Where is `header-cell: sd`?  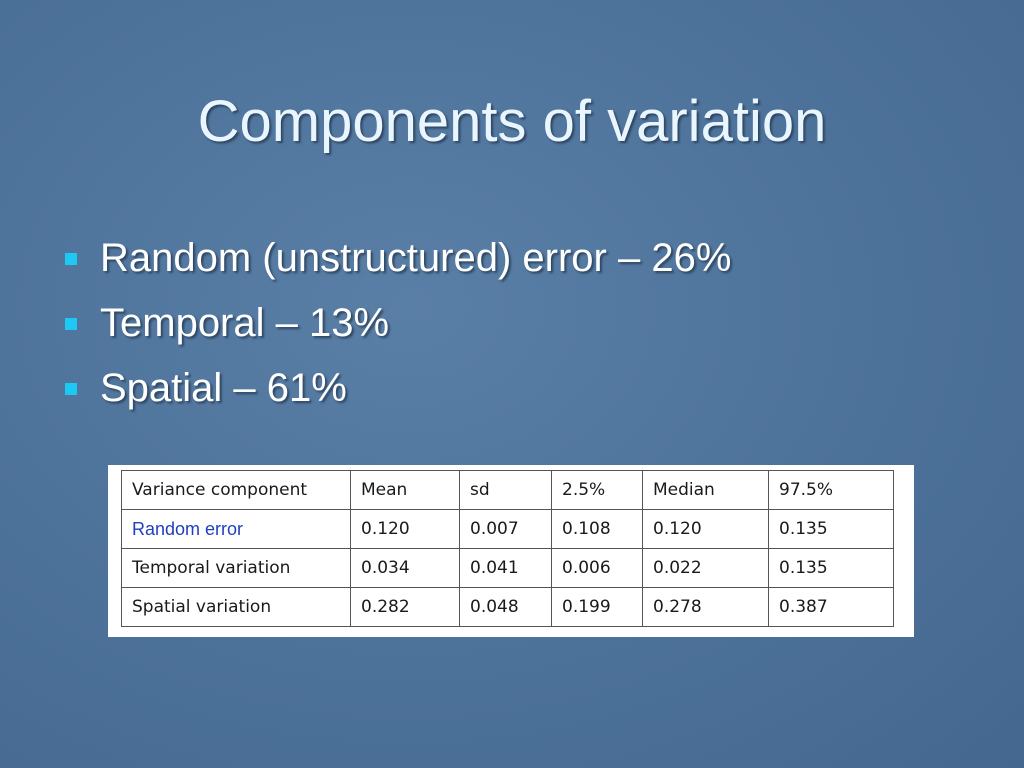 header-cell: sd is located at coordinates (505, 490).